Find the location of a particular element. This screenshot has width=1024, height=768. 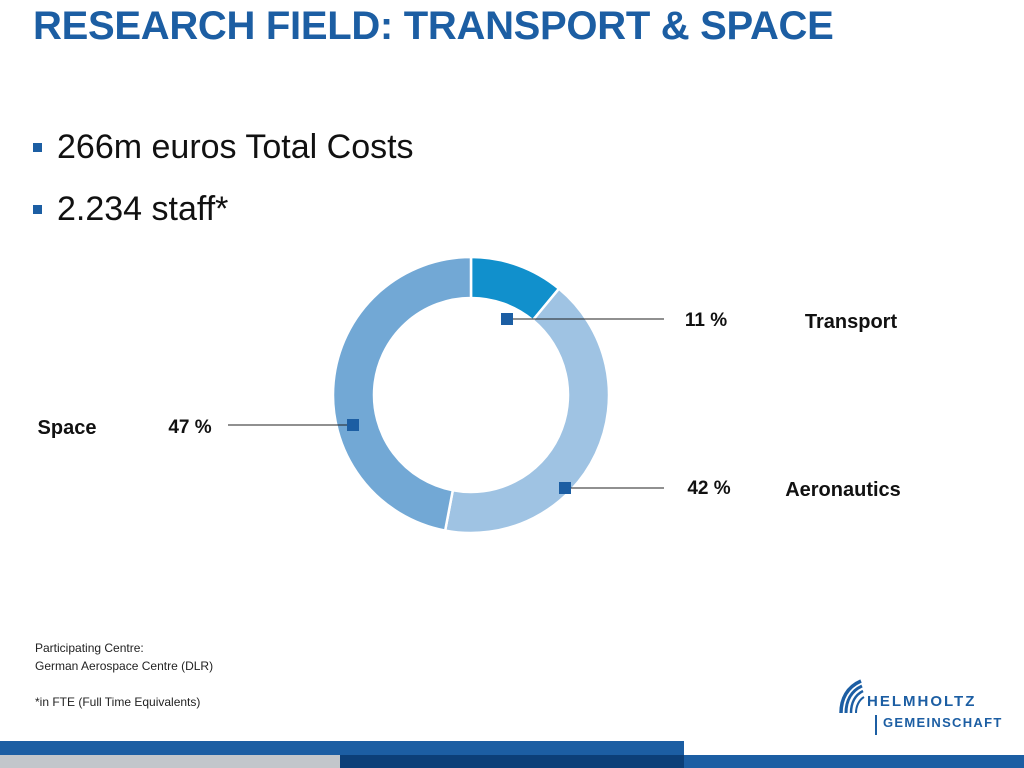

footer-bar-blue is located at coordinates (854, 761).